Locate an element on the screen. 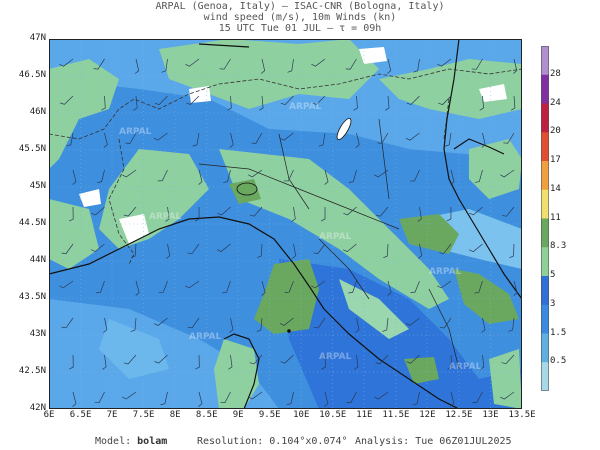  colorbar-label: 20 is located at coordinates (555, 131).